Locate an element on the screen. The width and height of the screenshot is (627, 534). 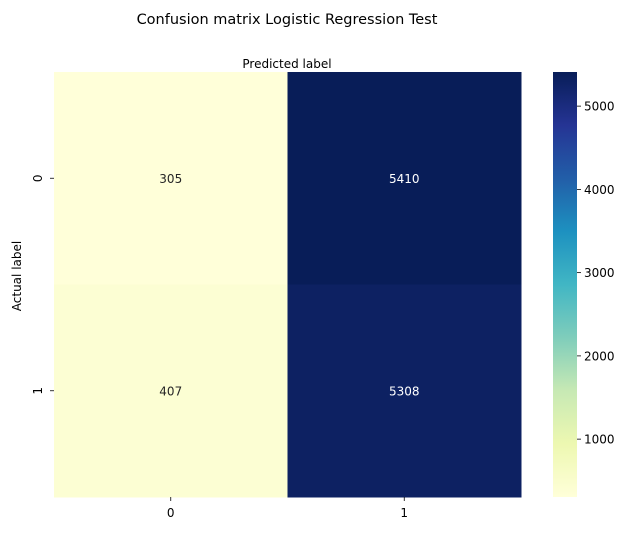
colorbar: 1000 2000 3000 4000 5000 is located at coordinates (584, 284).